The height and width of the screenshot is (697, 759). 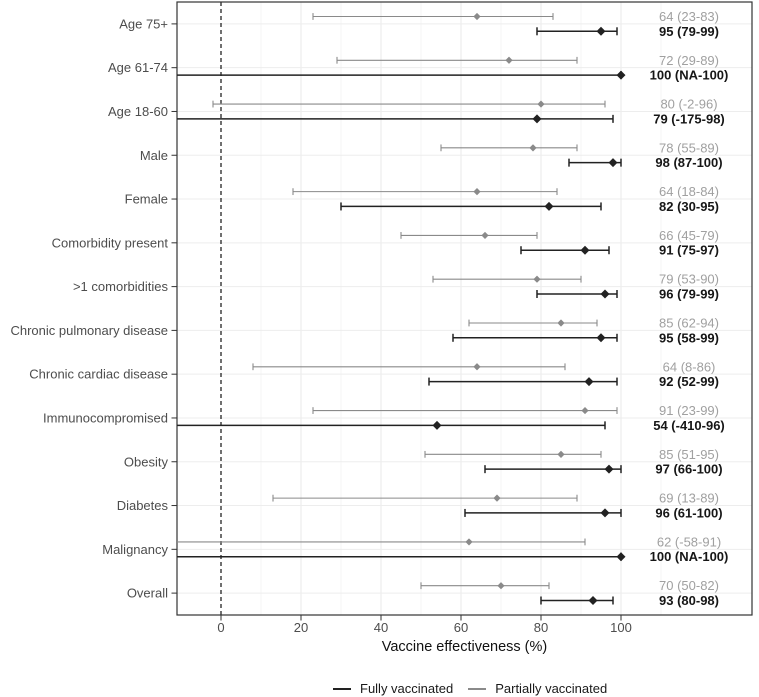 I want to click on category-label: Obesity, so click(x=146, y=461).